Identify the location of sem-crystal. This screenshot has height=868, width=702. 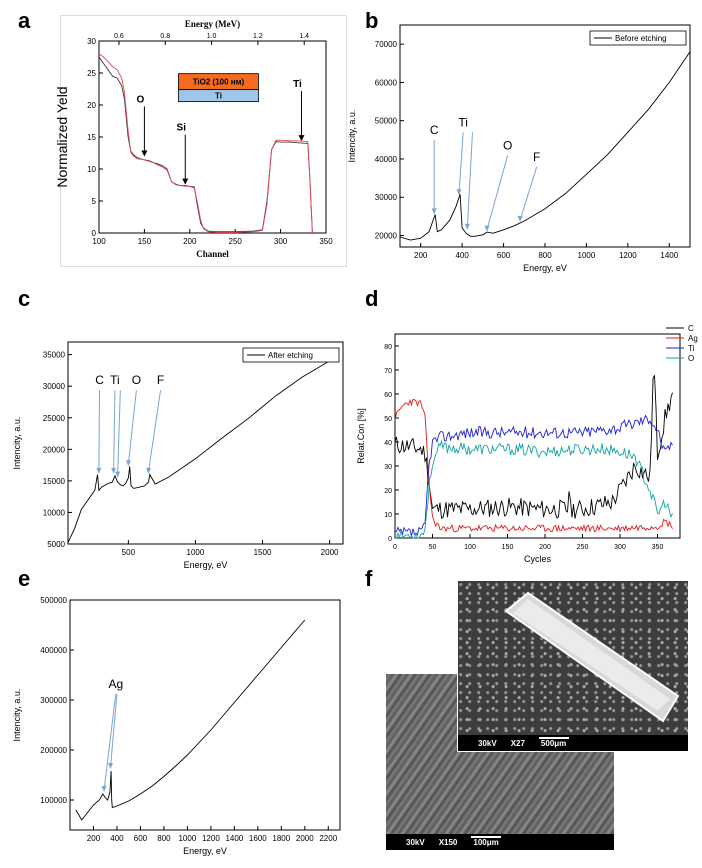
(592, 657).